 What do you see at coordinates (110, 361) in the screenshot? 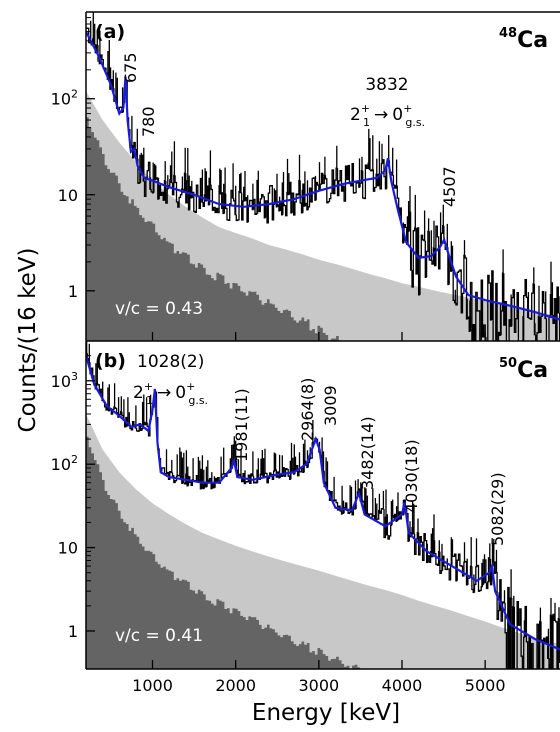
I see `panel-b-label: (b)` at bounding box center [110, 361].